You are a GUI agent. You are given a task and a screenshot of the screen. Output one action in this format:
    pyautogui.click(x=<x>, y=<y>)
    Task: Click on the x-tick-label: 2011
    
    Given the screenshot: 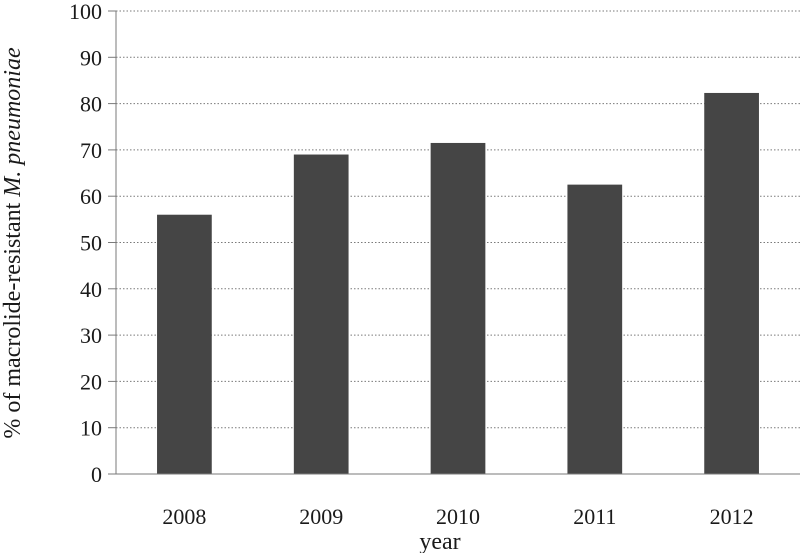 What is the action you would take?
    pyautogui.click(x=594, y=516)
    